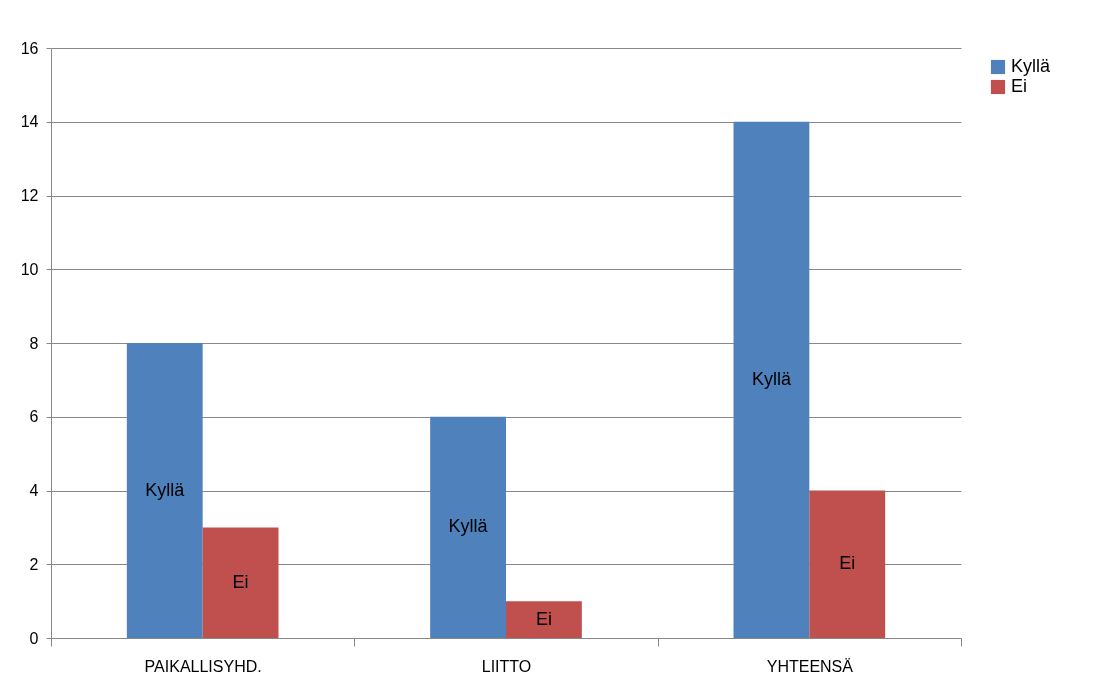  What do you see at coordinates (203, 666) in the screenshot?
I see `x-tick-label: PAIKALLISYHD.` at bounding box center [203, 666].